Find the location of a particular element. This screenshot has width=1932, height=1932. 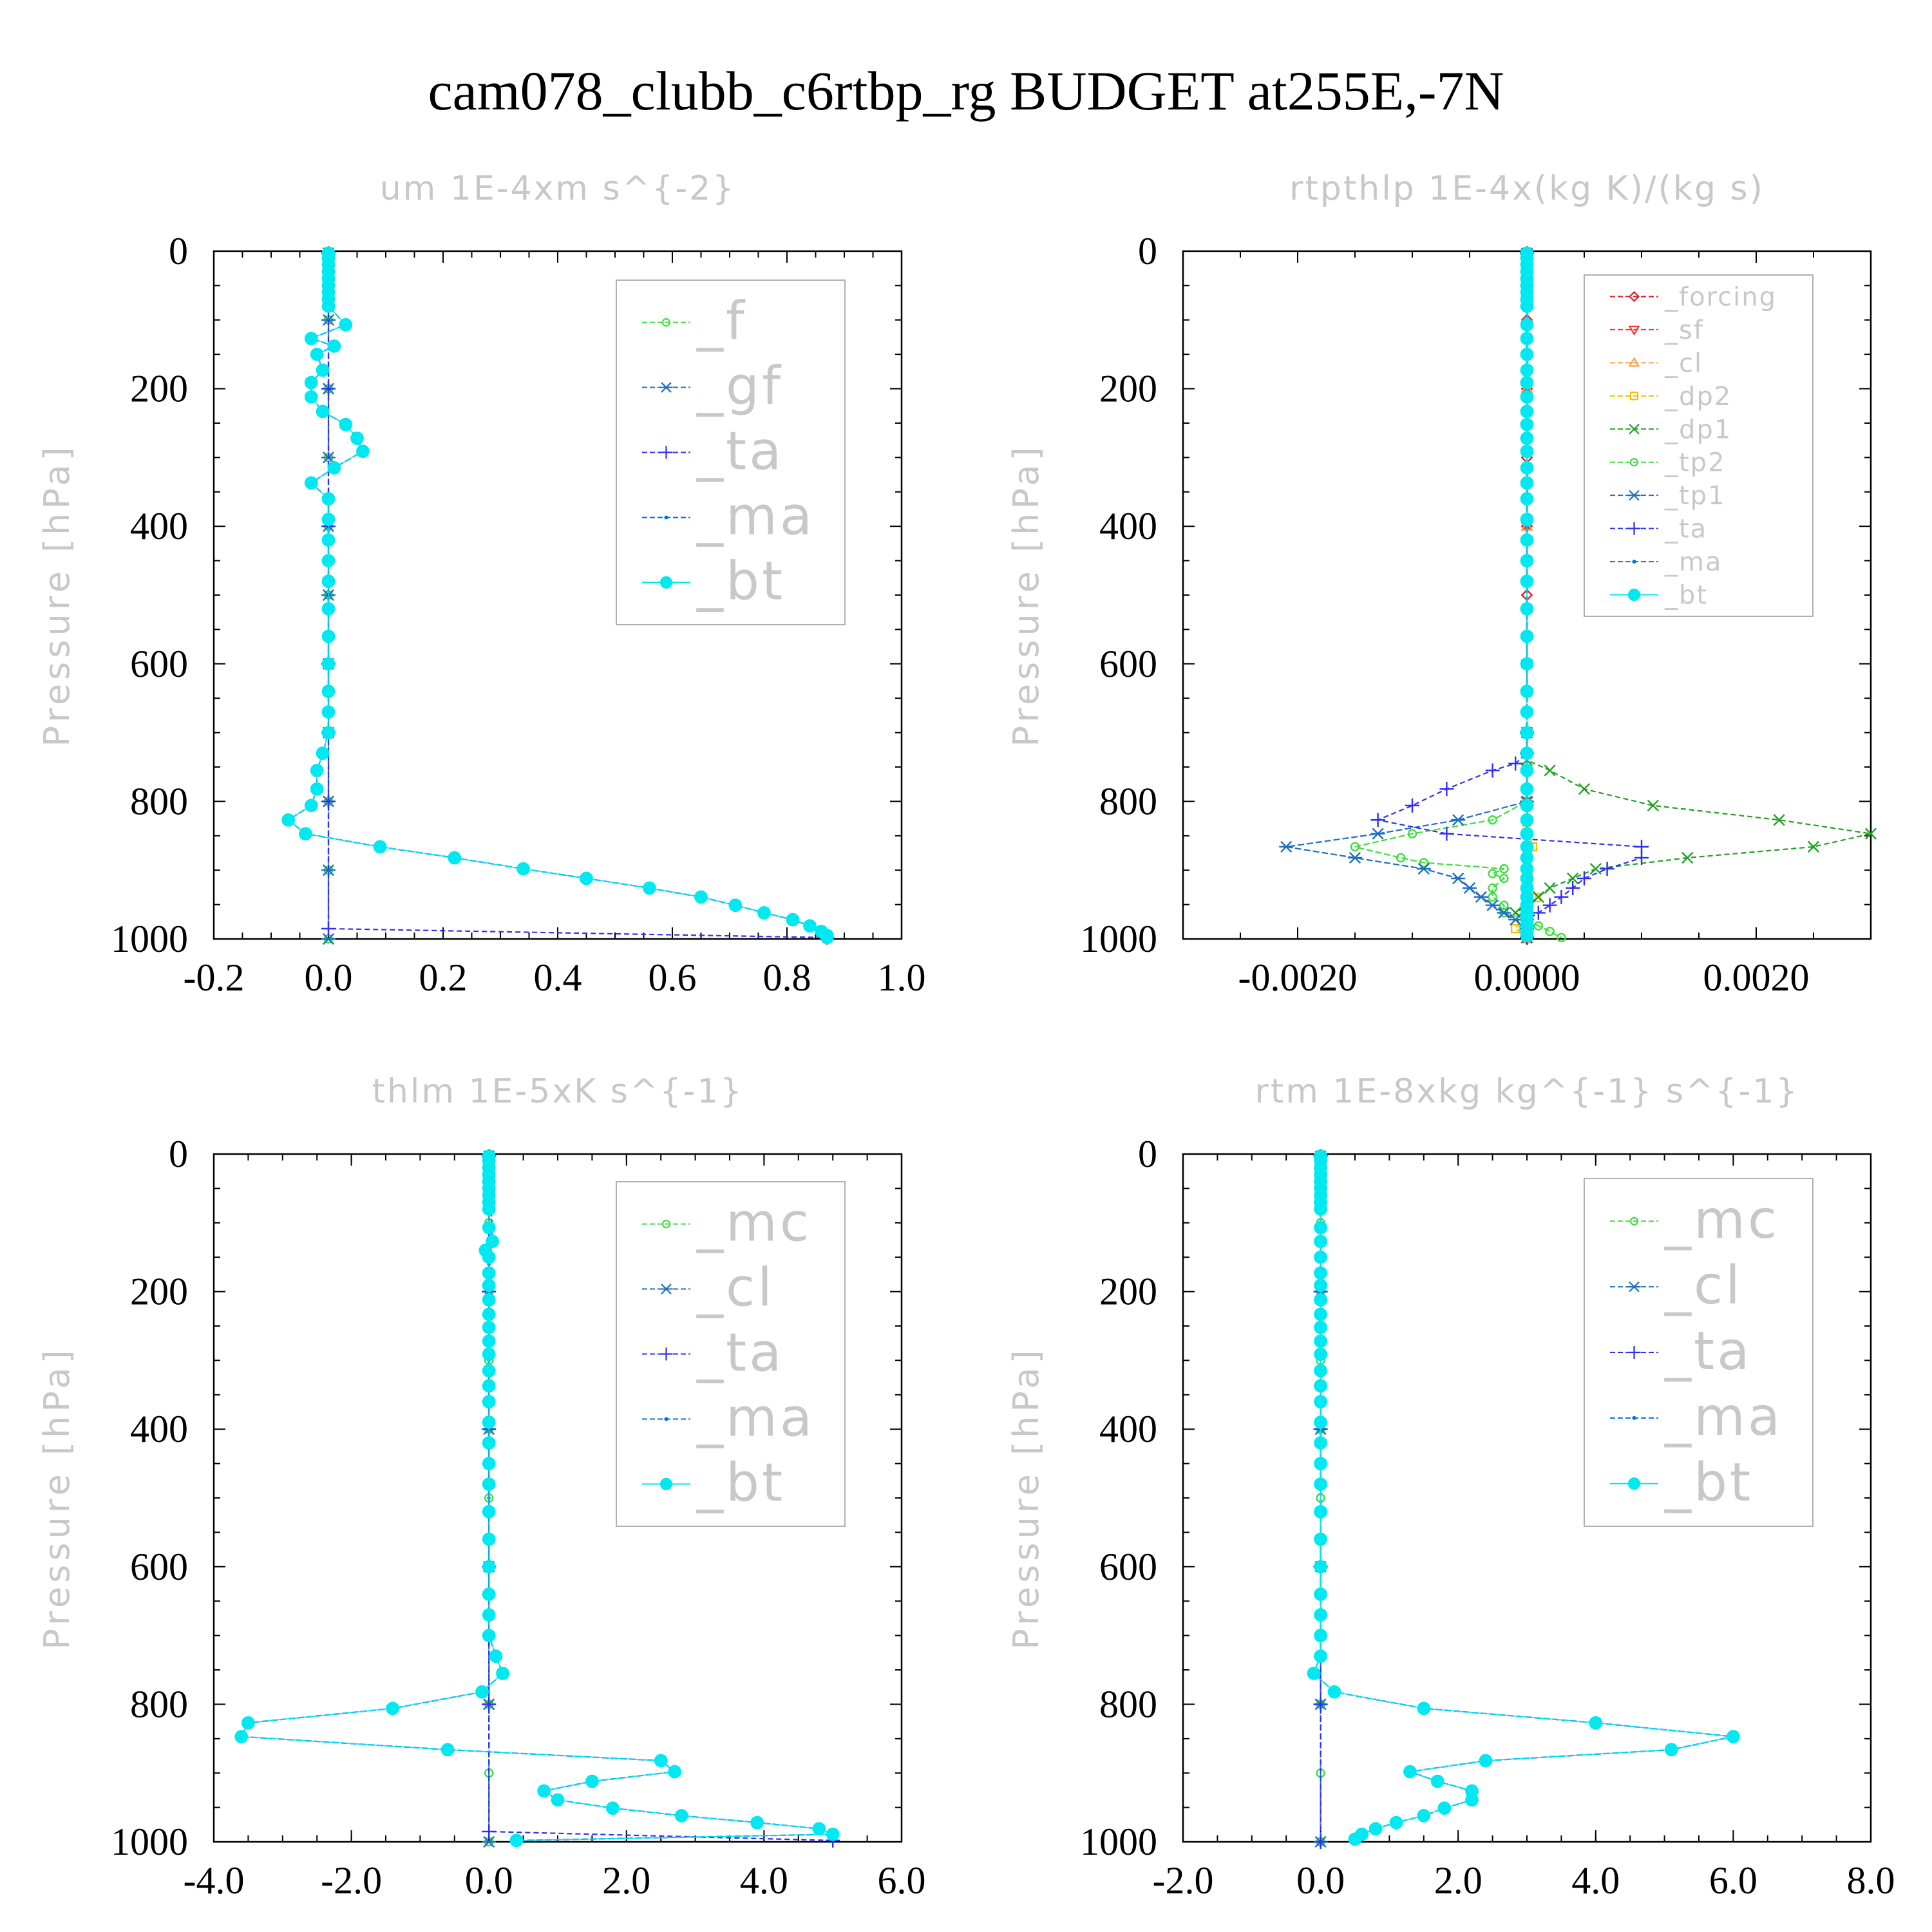

legend-label: _gf is located at coordinates (740, 386).